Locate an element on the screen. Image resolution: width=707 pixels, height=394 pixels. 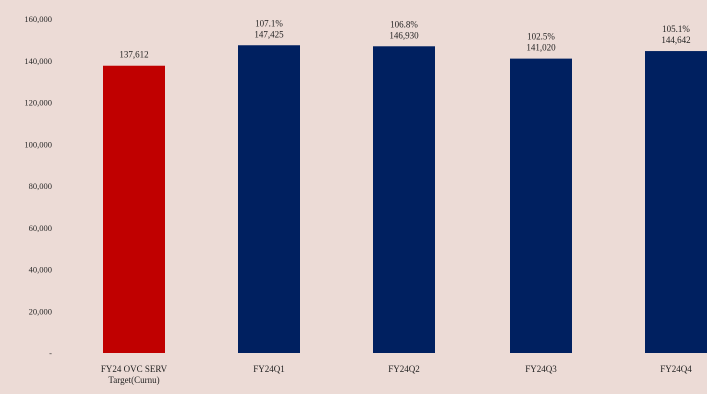
category-label: FY24Q3 is located at coordinates (541, 369).